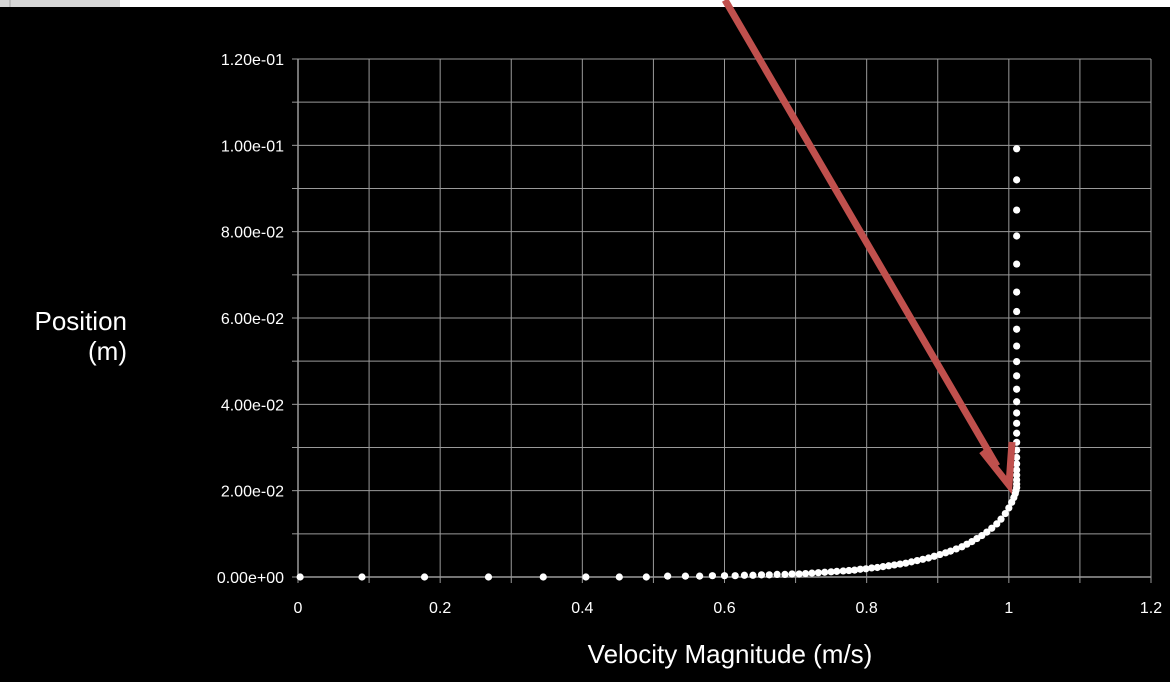 This screenshot has height=682, width=1170. I want to click on x-tick-label: 0, so click(298, 608).